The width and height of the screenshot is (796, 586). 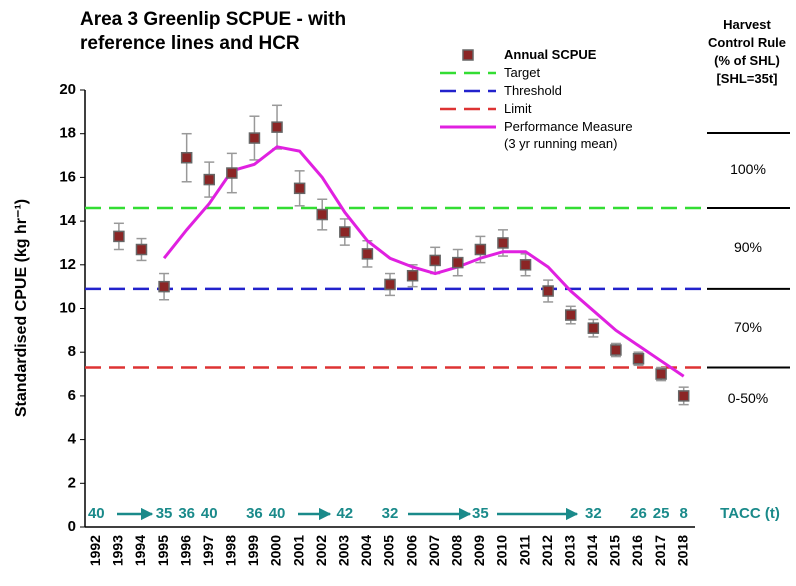 What do you see at coordinates (231, 550) in the screenshot?
I see `x-tick-label: 1998` at bounding box center [231, 550].